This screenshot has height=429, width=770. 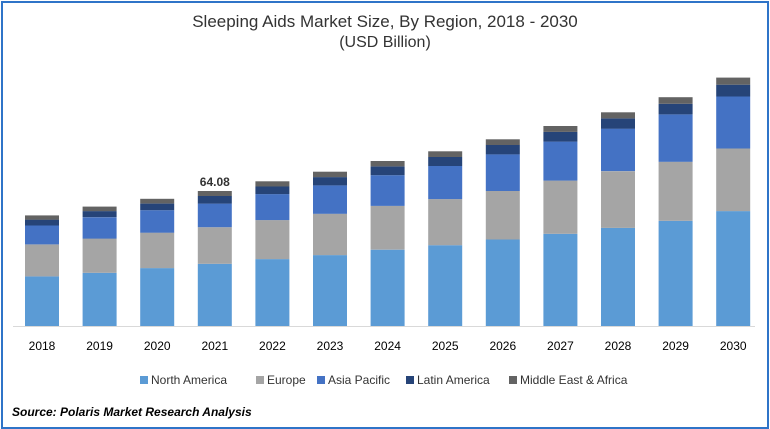 What do you see at coordinates (99, 346) in the screenshot?
I see `x-tick-label: 2019` at bounding box center [99, 346].